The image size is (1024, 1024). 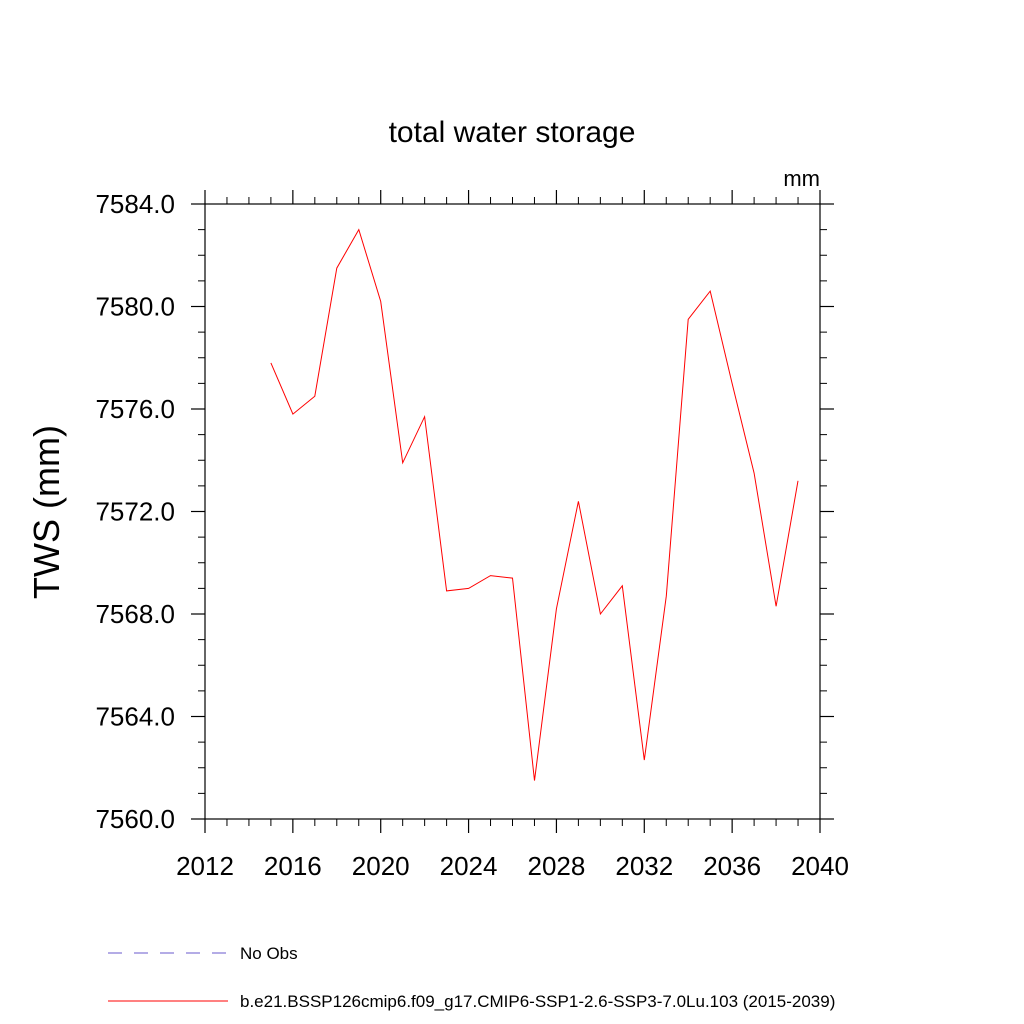 I want to click on x-tick-label: 2016, so click(x=293, y=866).